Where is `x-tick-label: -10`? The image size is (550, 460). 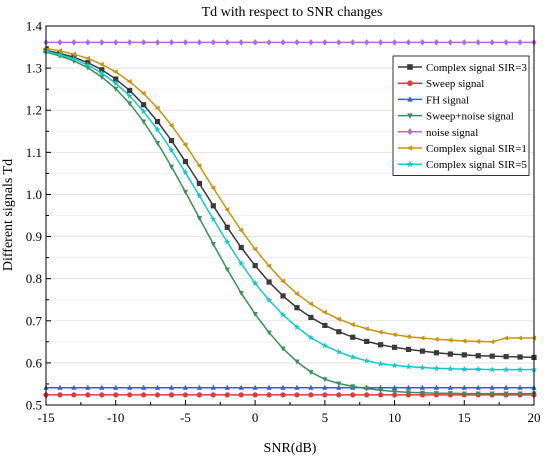
x-tick-label: -10 is located at coordinates (115, 417).